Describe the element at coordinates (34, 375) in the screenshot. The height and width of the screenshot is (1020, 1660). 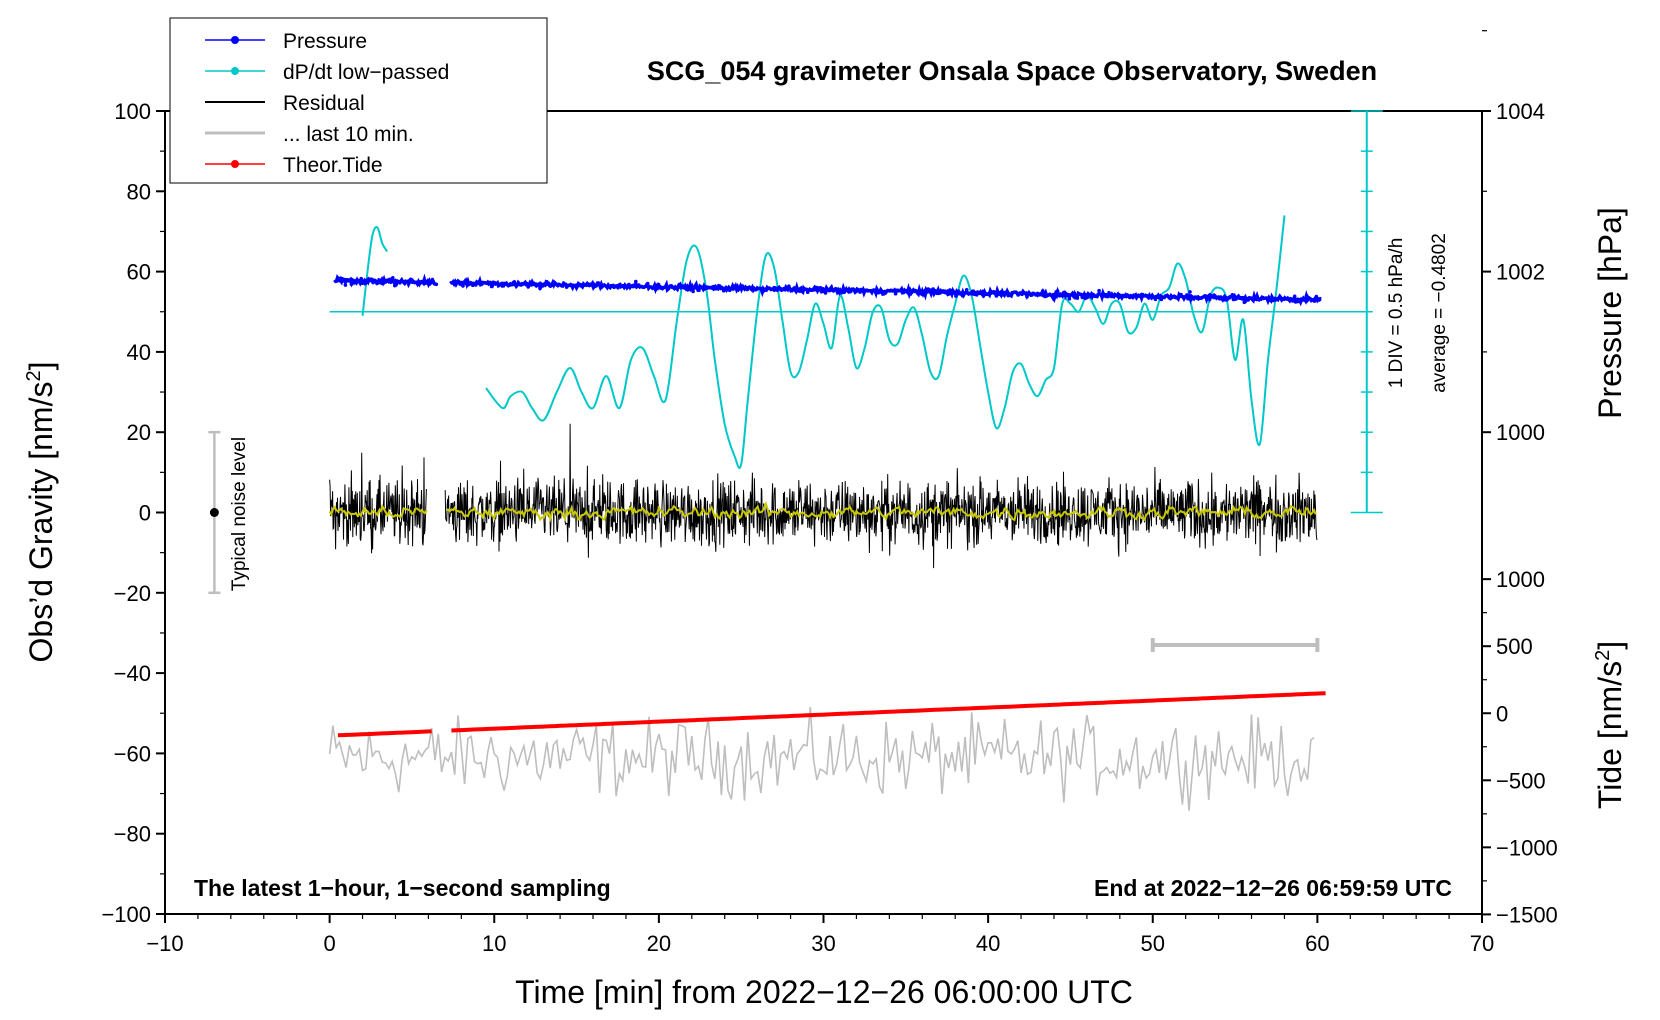
I see `y-axis-title-sup: 2` at that location.